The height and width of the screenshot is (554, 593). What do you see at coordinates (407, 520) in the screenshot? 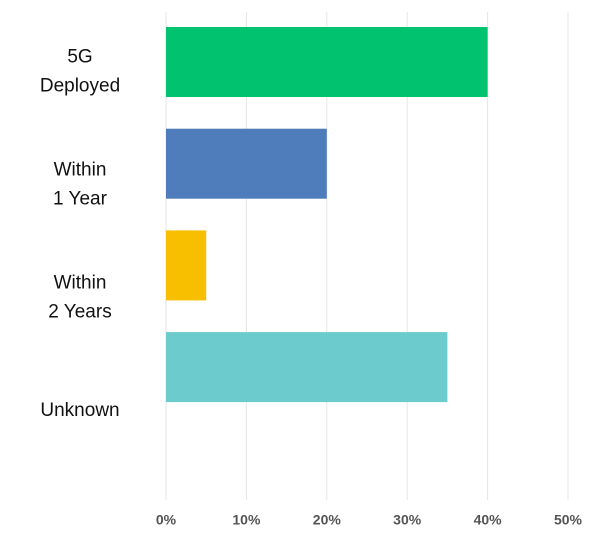
I see `x-tick-label: 30%` at bounding box center [407, 520].